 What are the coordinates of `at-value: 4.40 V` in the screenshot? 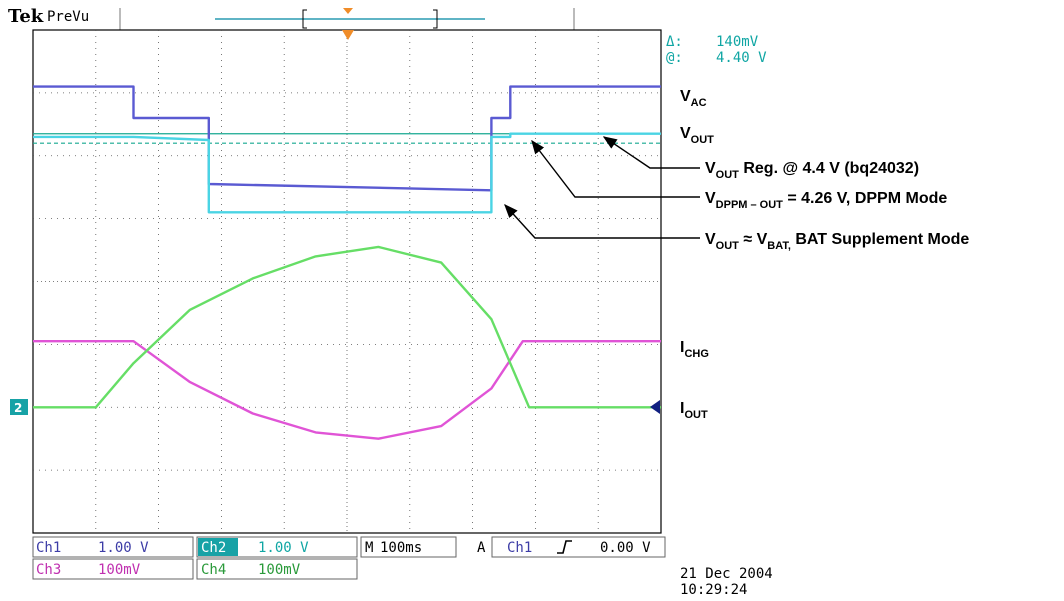 It's located at (741, 58).